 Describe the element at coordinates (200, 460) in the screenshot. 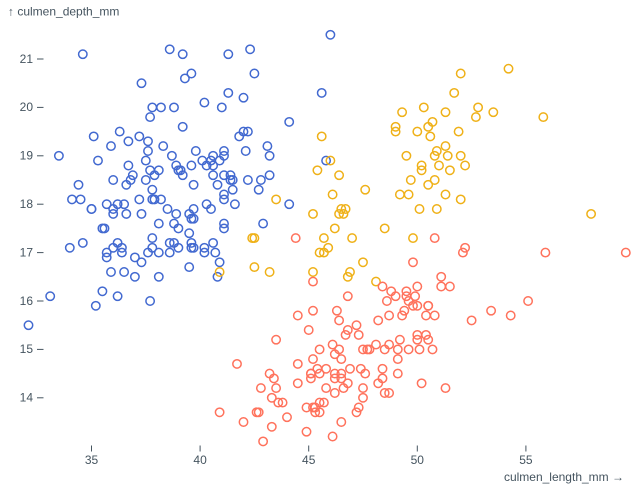

I see `x-tick-label: 40` at that location.